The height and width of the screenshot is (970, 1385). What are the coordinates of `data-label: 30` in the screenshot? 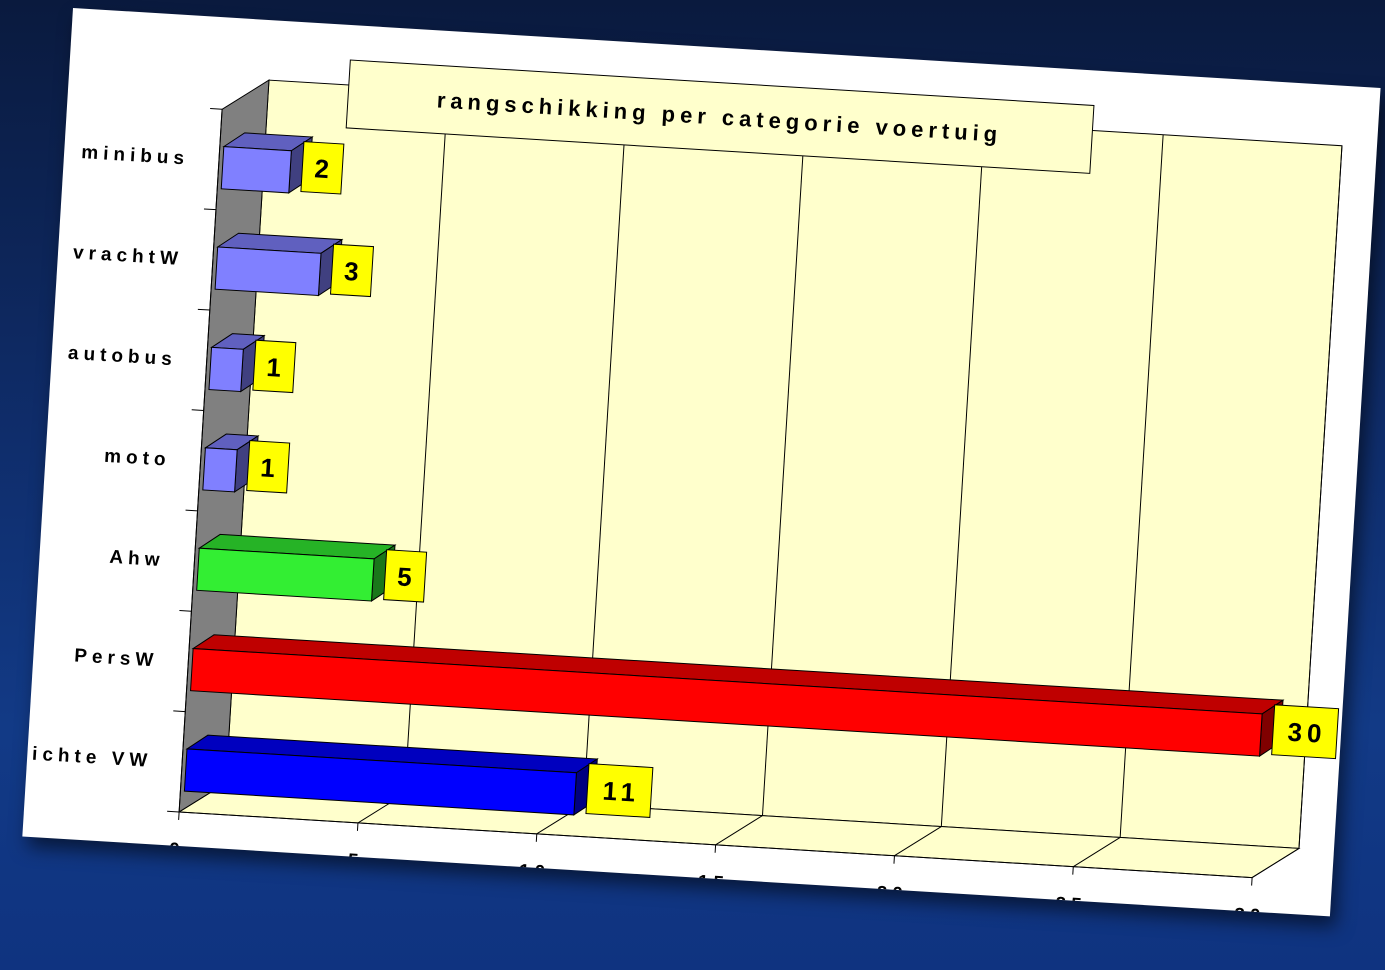 It's located at (1307, 733).